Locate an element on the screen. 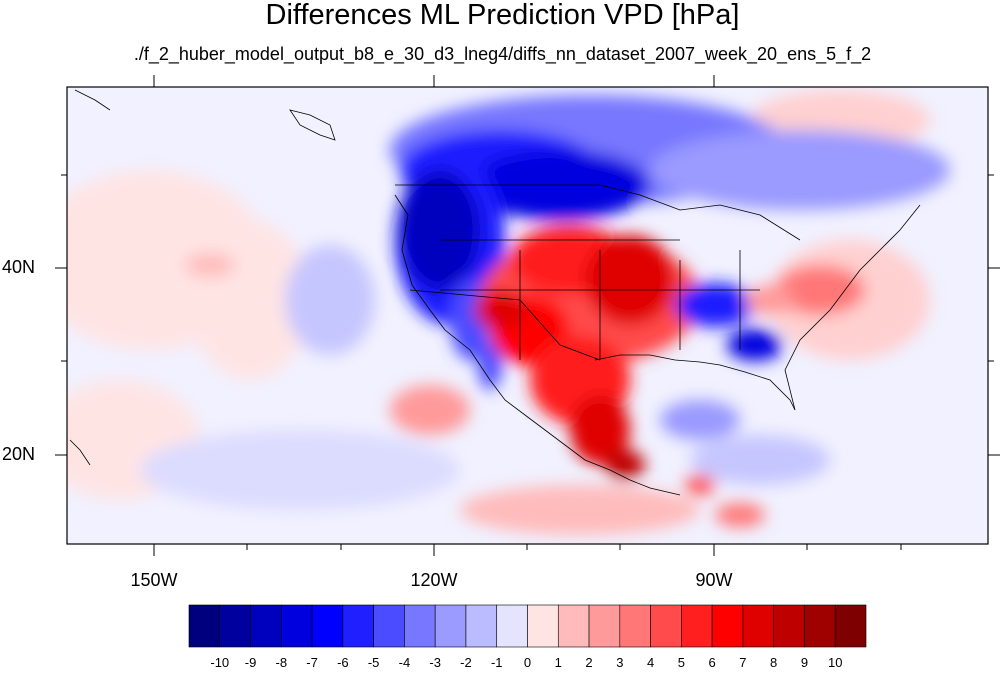 This screenshot has height=677, width=1005. colorbar-tick-label: -3 is located at coordinates (435, 662).